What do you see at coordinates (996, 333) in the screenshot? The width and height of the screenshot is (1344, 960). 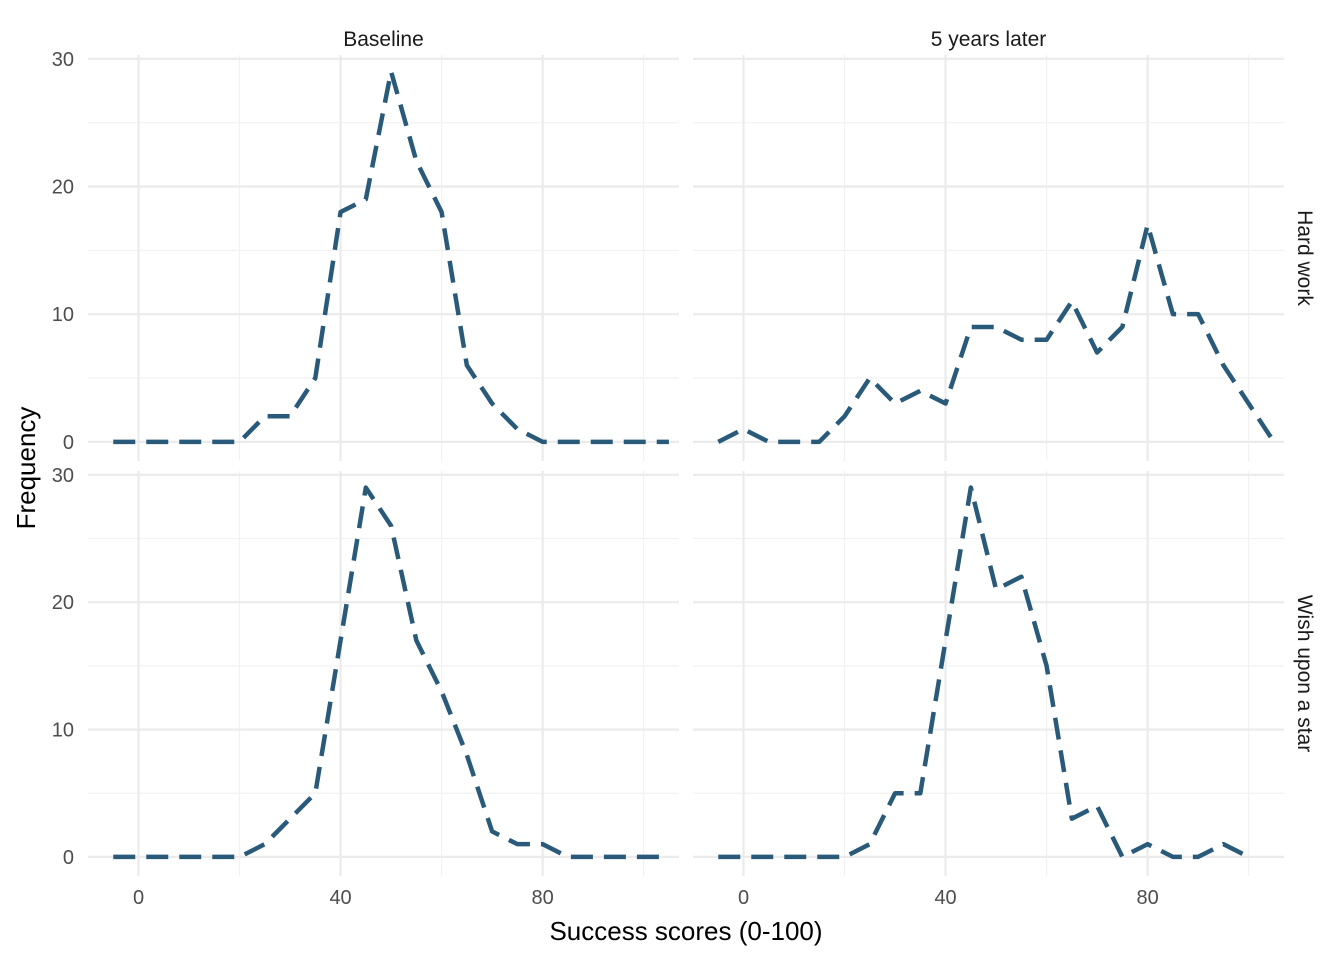 I see `series-line` at bounding box center [996, 333].